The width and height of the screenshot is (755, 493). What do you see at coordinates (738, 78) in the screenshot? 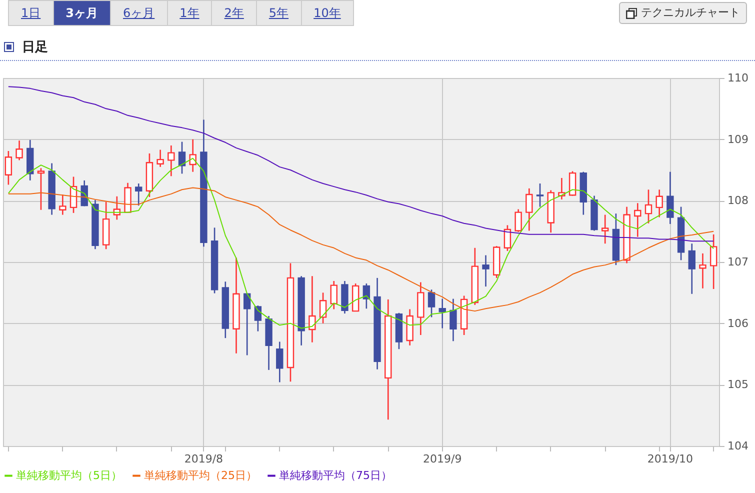
I see `y-tick-label: 110` at bounding box center [738, 78].